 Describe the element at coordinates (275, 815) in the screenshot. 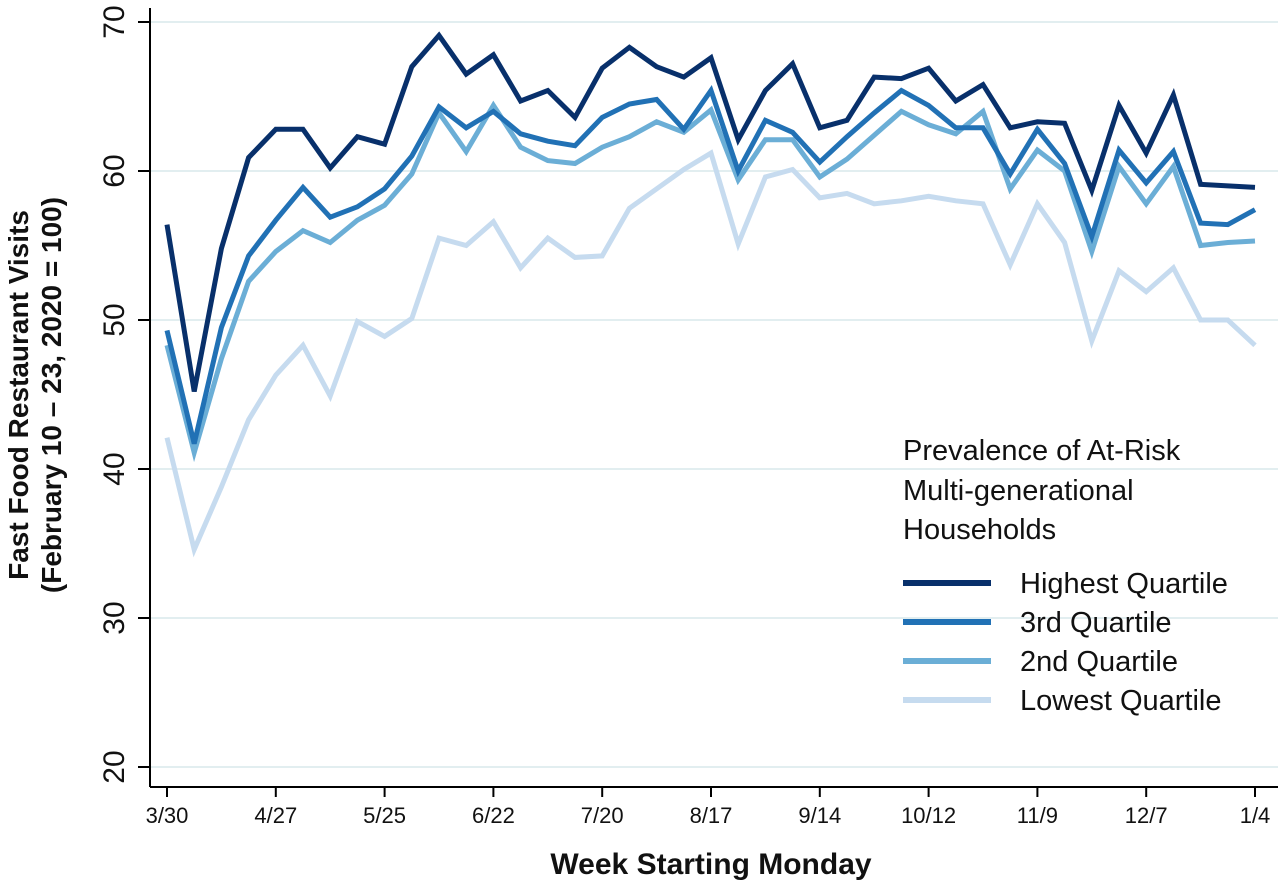

I see `x-tick-label: 4/27` at that location.